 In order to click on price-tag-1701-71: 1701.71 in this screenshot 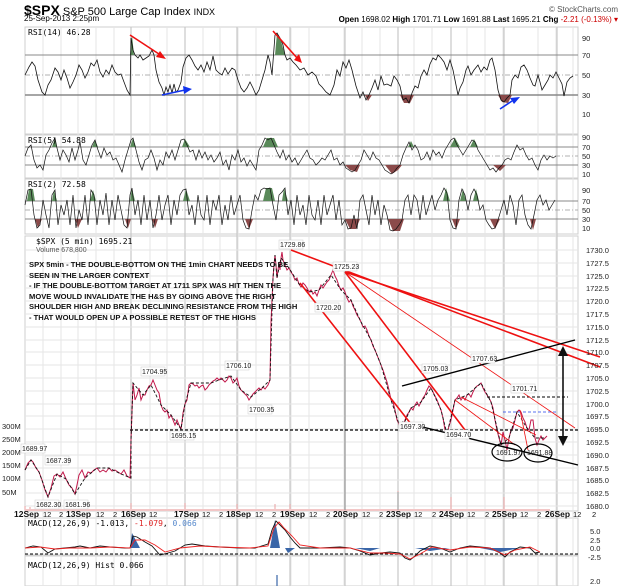, I will do `click(524, 389)`.